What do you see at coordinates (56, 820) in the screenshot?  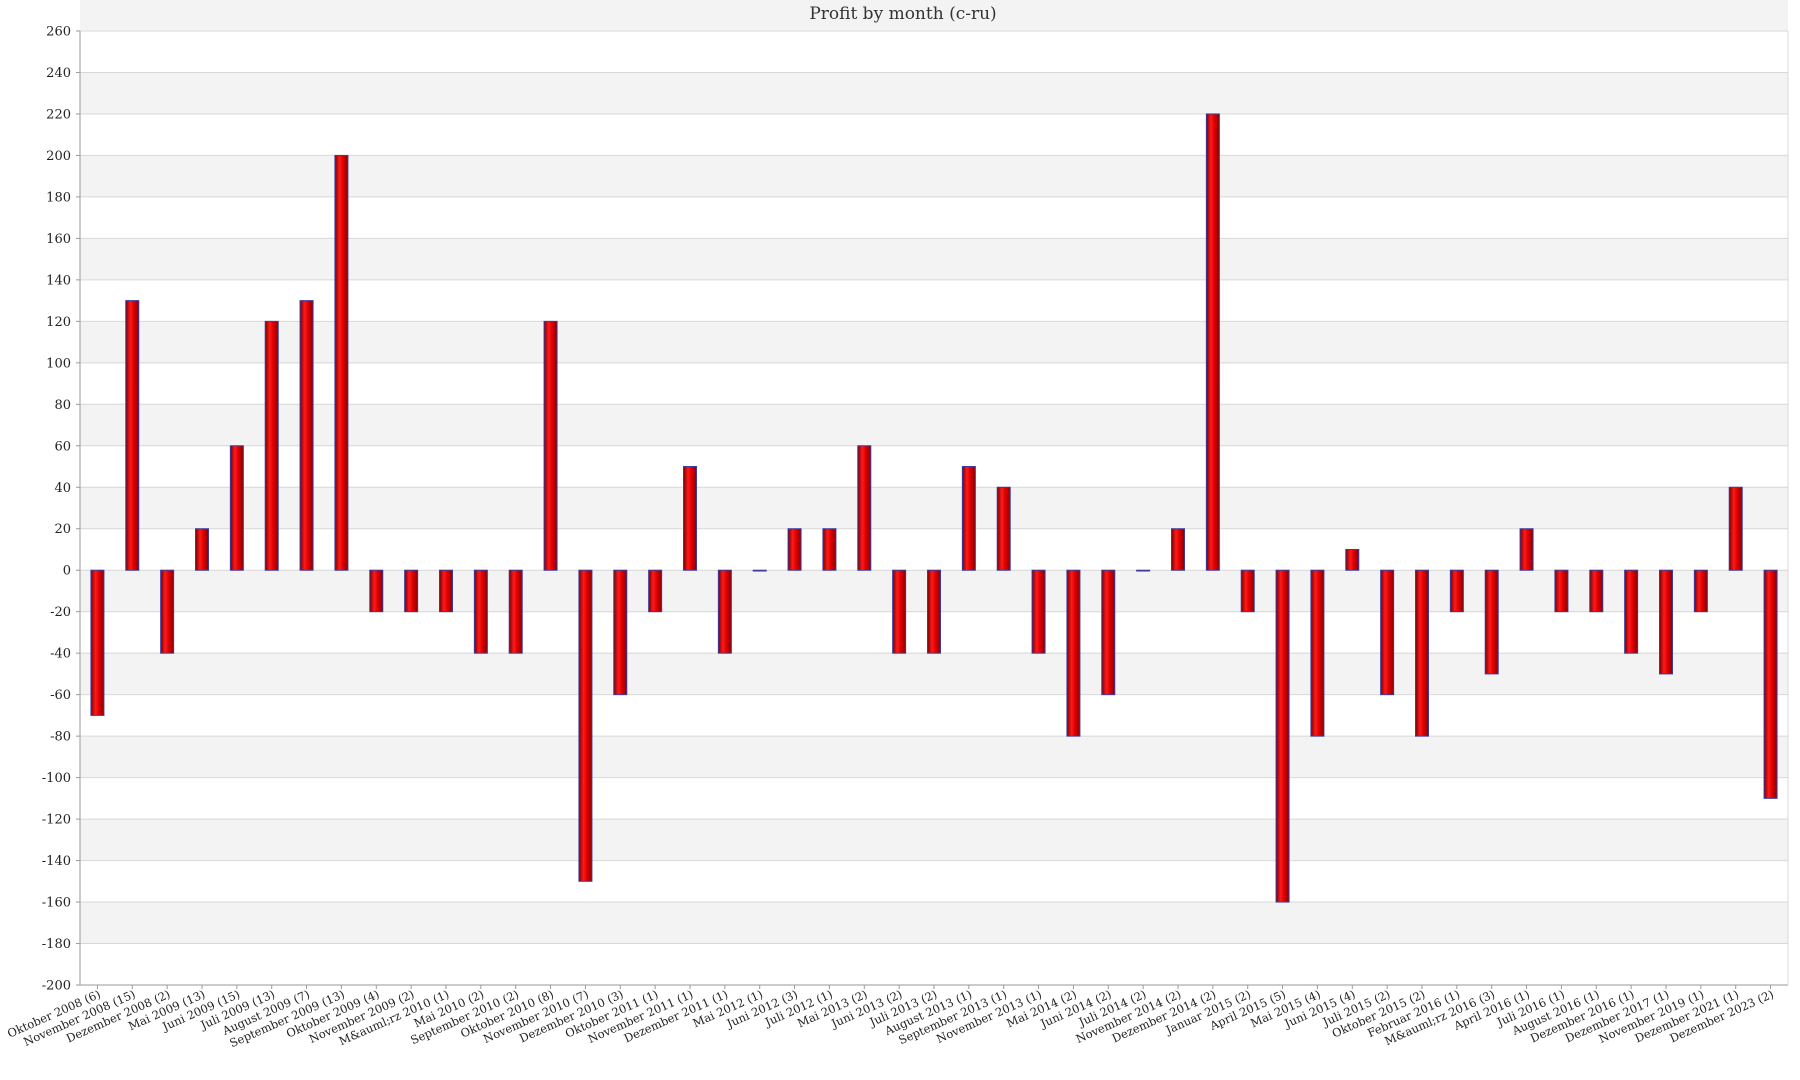 I see `y-tick-label: -120` at bounding box center [56, 820].